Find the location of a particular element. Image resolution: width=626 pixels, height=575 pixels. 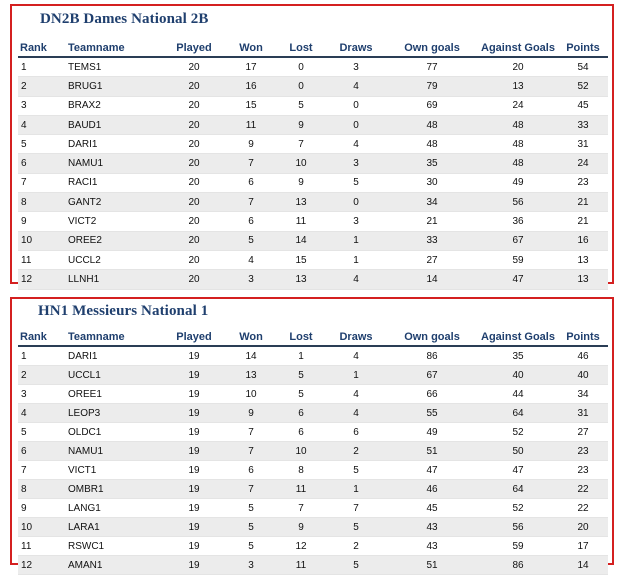

cell-points: 40 is located at coordinates (583, 375).